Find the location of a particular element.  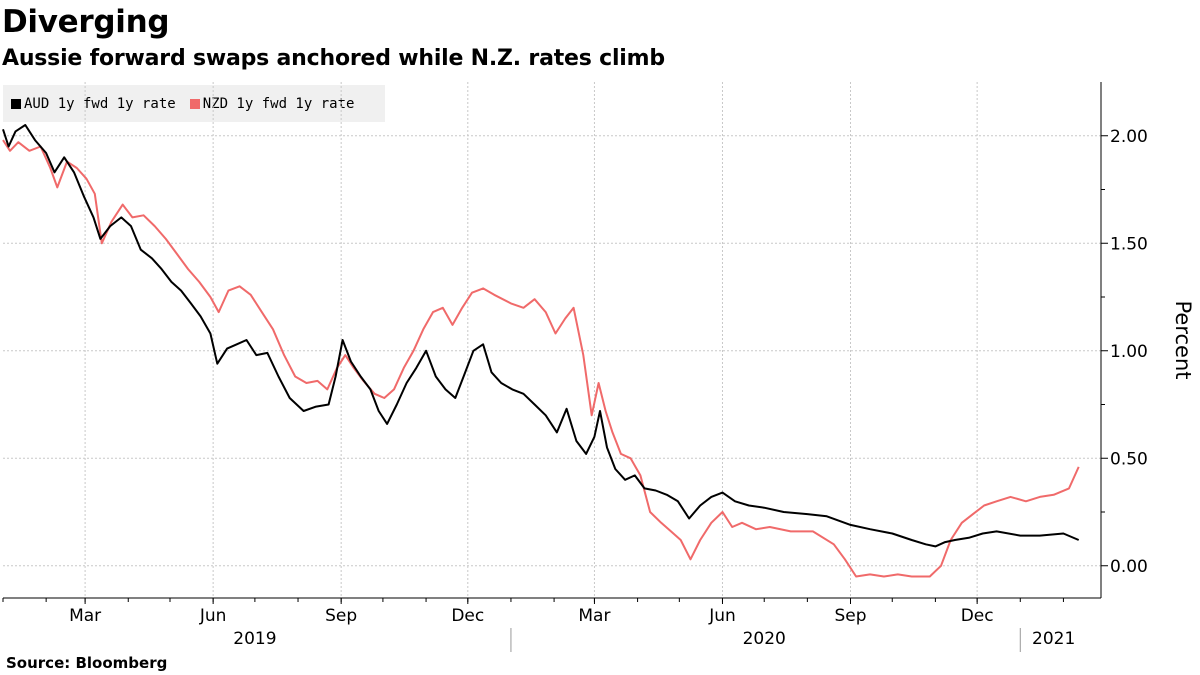

legend-label-nzd: NZD 1y fwd 1y rate is located at coordinates (278, 103).